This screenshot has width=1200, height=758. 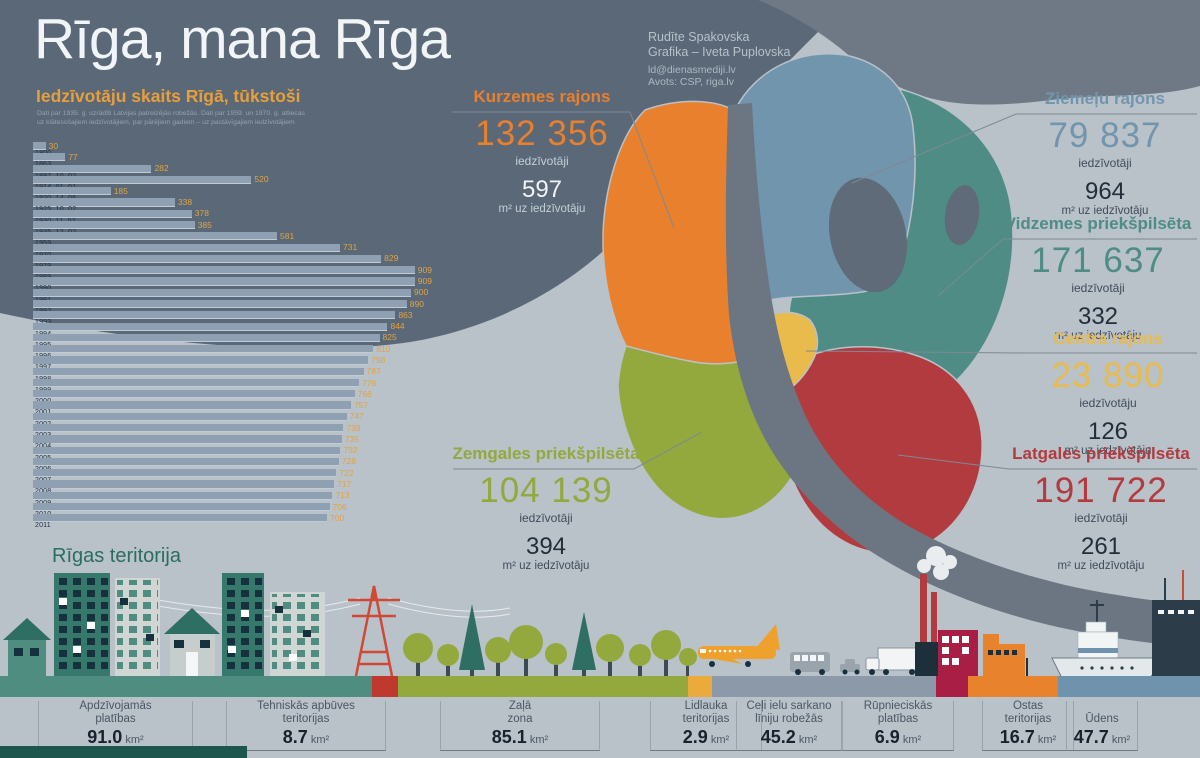 I want to click on credit-email: ld@dienasmediji.lv, so click(x=692, y=70).